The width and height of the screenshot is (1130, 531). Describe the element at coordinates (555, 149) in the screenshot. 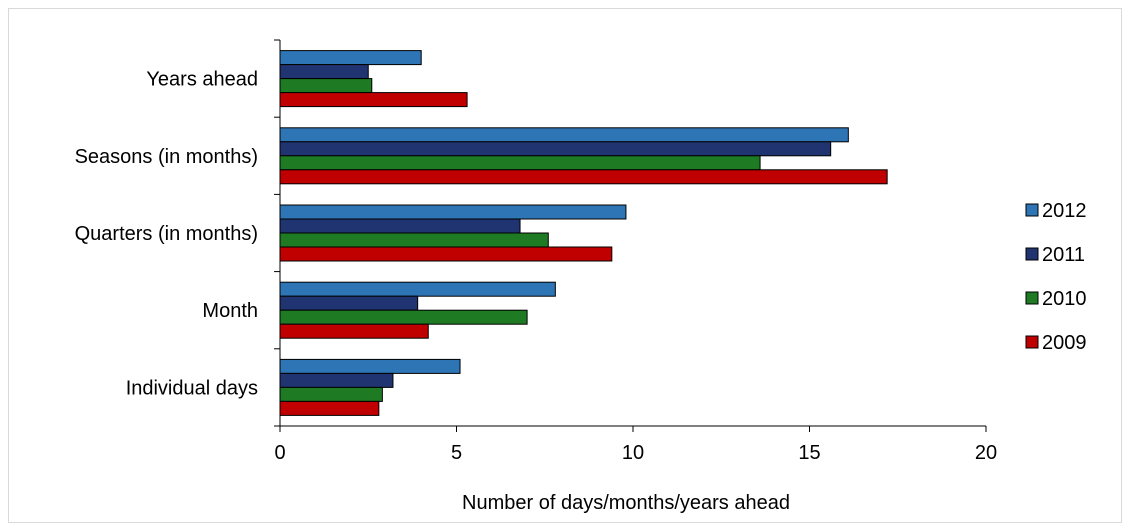

I see `bar-2011-seasons-in-months` at that location.